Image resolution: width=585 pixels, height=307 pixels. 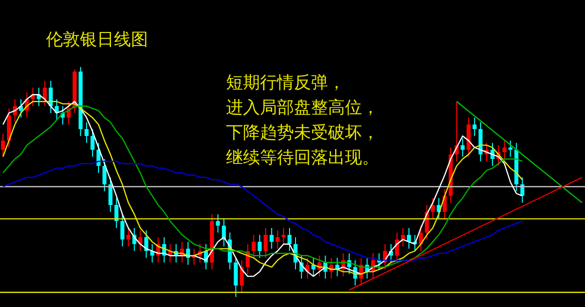 I want to click on annotation: 下降趋势未受破坏，, so click(x=302, y=133).